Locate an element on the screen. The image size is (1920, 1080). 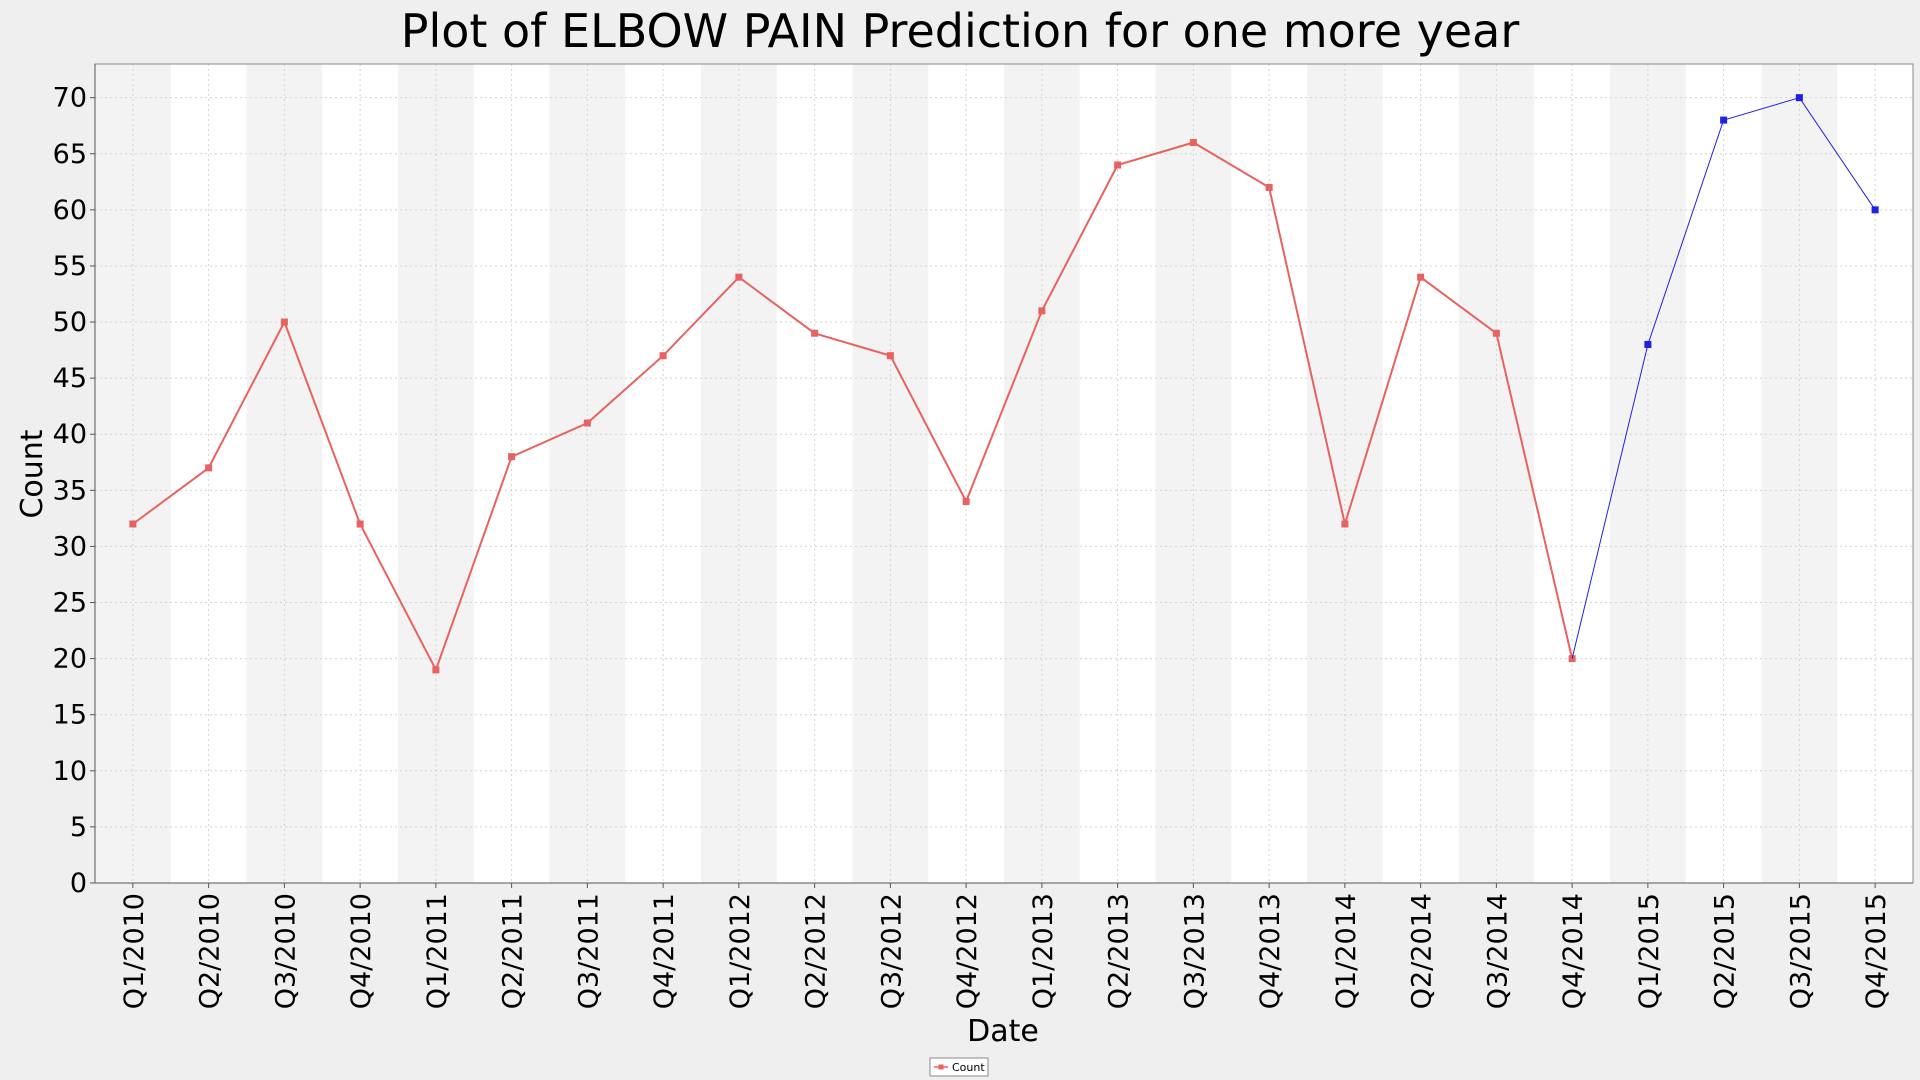
x-tick-label: Q2/2015 is located at coordinates (1725, 951).